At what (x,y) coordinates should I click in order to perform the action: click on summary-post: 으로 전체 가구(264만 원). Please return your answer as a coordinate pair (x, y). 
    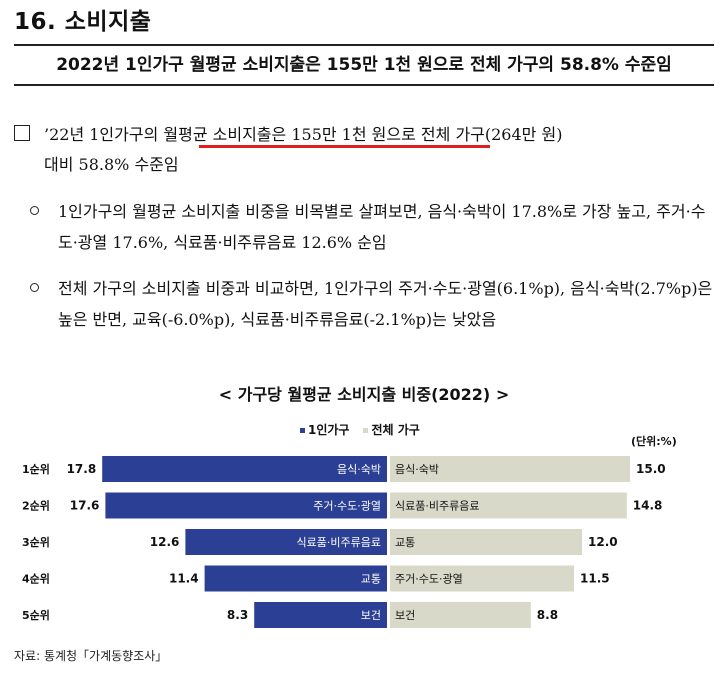
    Looking at the image, I should click on (474, 134).